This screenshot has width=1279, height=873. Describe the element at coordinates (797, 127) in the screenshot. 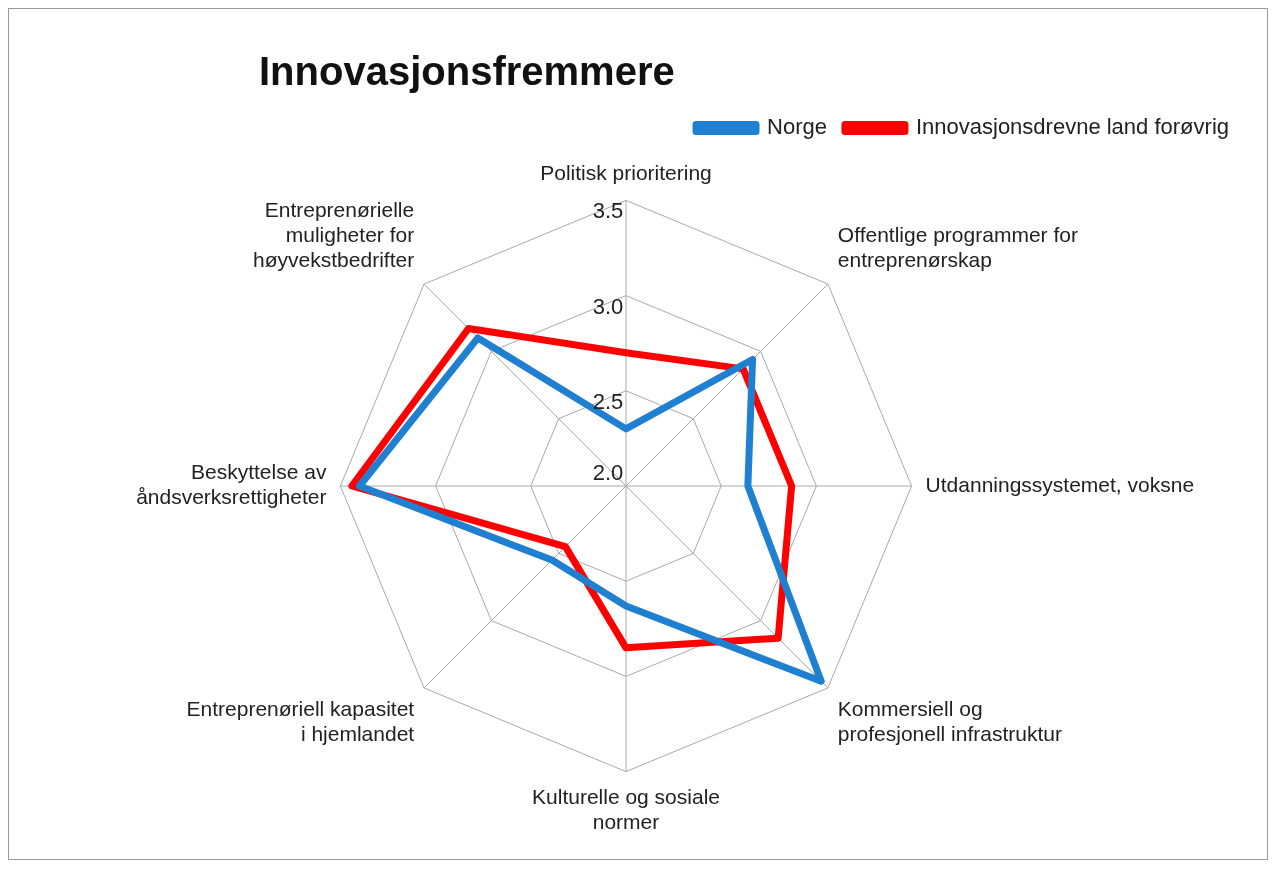

I see `legend-label: Norge` at that location.